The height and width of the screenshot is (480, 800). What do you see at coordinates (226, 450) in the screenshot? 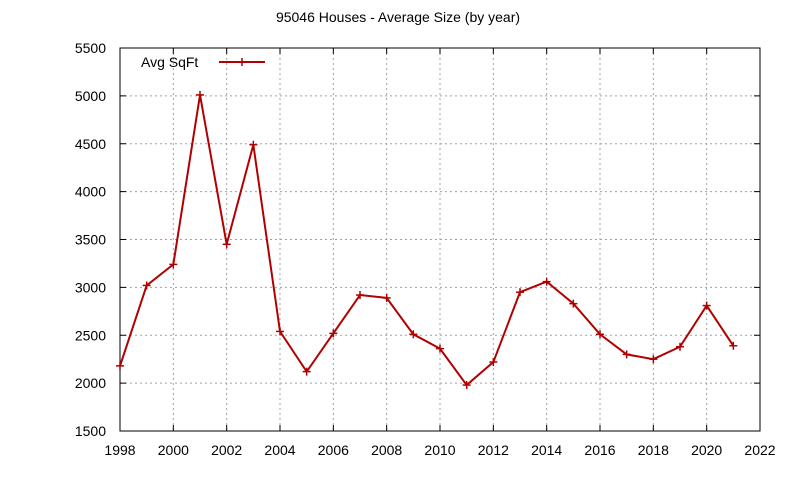
I see `x-tick-label: 2002` at bounding box center [226, 450].